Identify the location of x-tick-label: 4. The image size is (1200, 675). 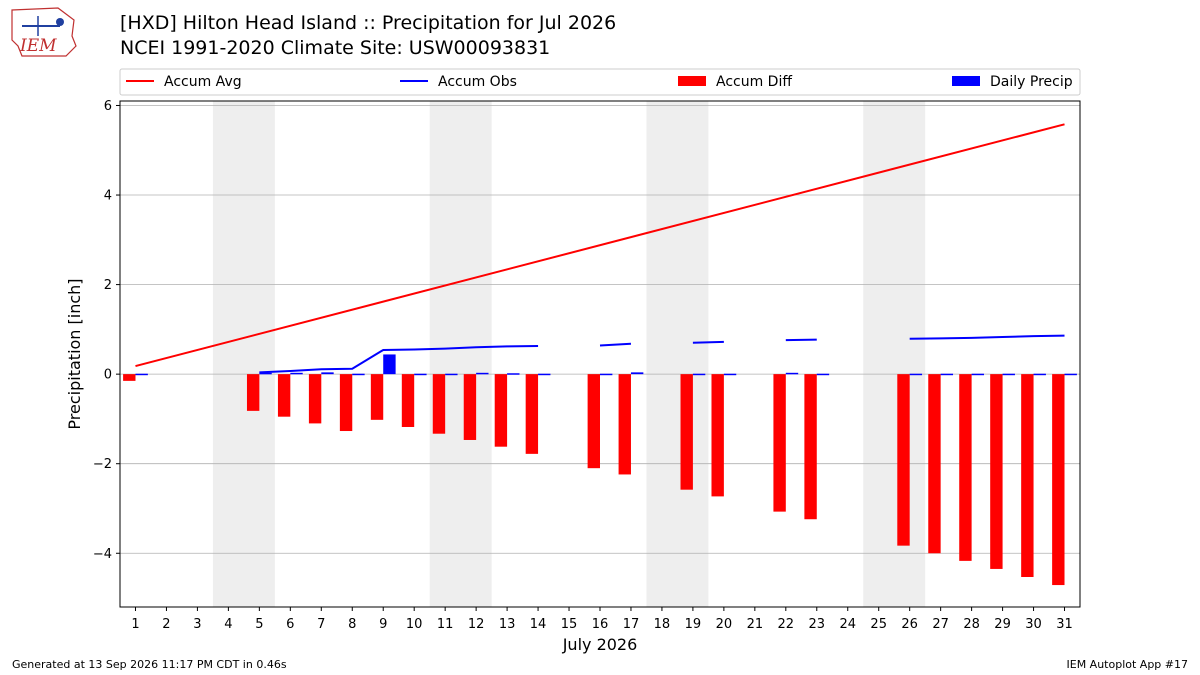
(228, 624).